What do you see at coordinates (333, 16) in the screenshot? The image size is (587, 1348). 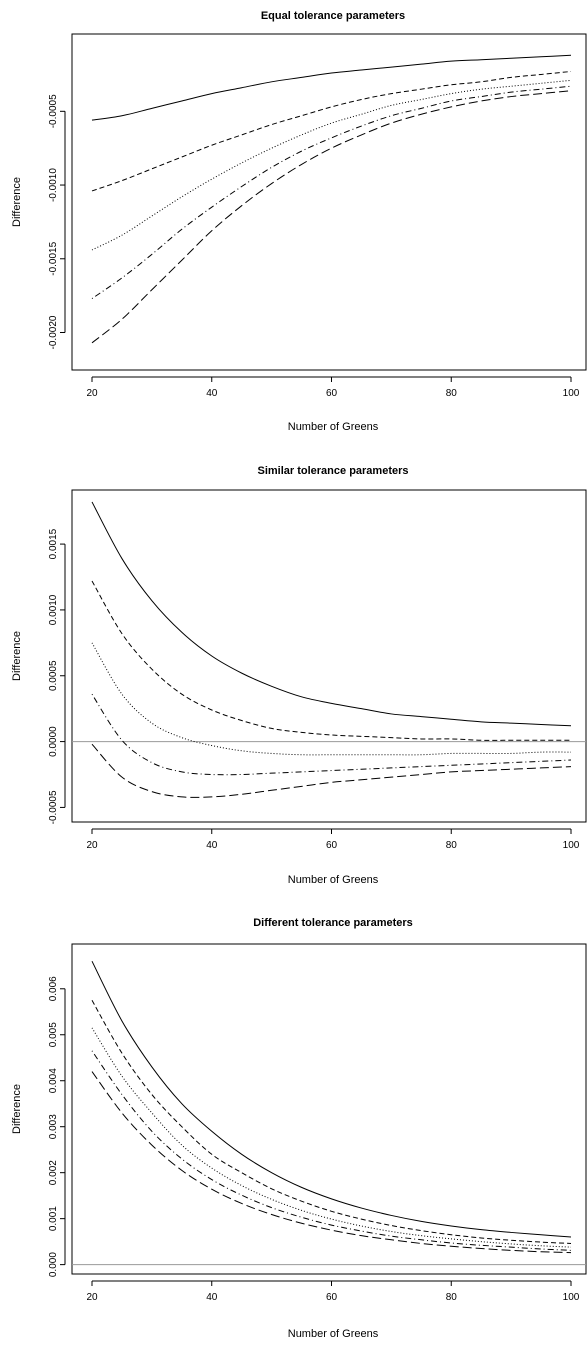 I see `chart-title: Equal tolerance parameters` at bounding box center [333, 16].